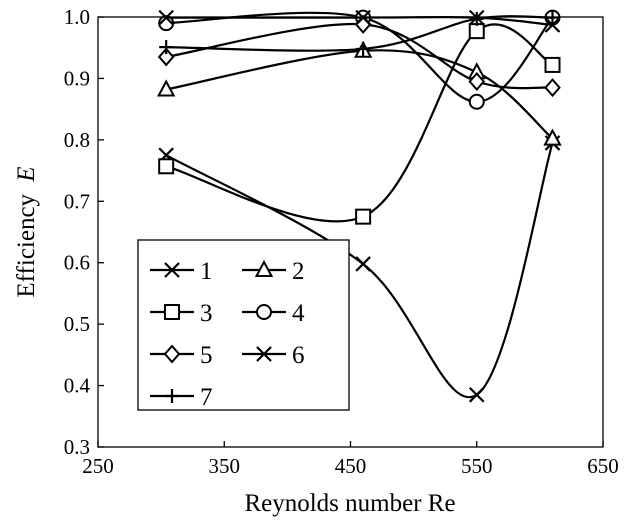  What do you see at coordinates (603, 466) in the screenshot?
I see `x-tick-label: 650` at bounding box center [603, 466].